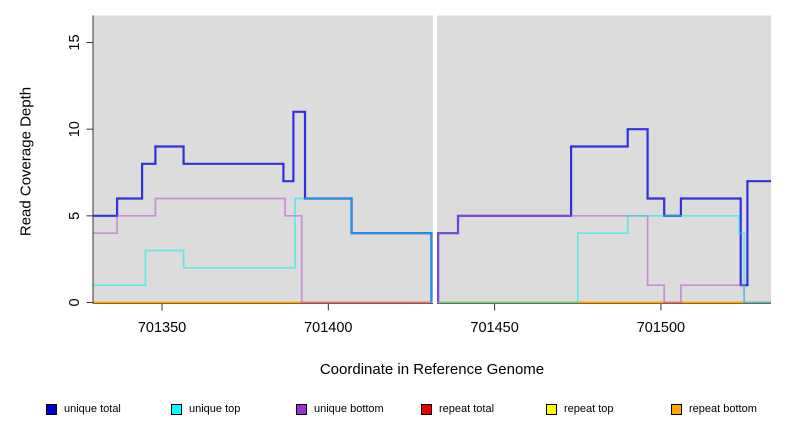  What do you see at coordinates (162, 328) in the screenshot?
I see `x-tick-label: 701350` at bounding box center [162, 328].